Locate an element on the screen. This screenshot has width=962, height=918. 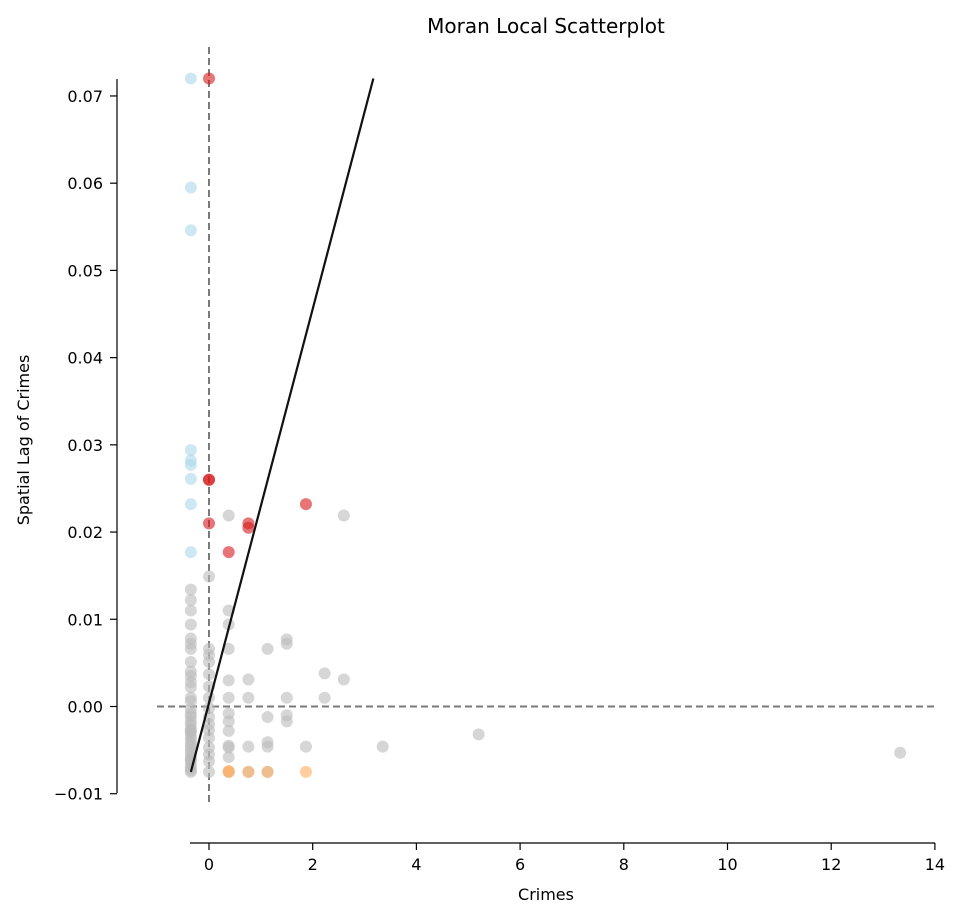
y-tick-label: 0.02 is located at coordinates (85, 532).